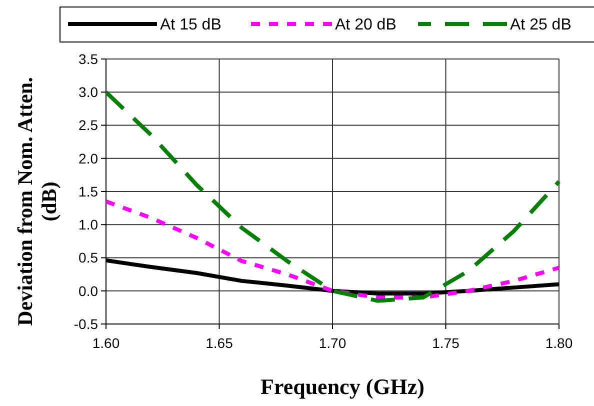 The width and height of the screenshot is (594, 406). What do you see at coordinates (365, 25) in the screenshot?
I see `legend-label: At 20 dB` at bounding box center [365, 25].